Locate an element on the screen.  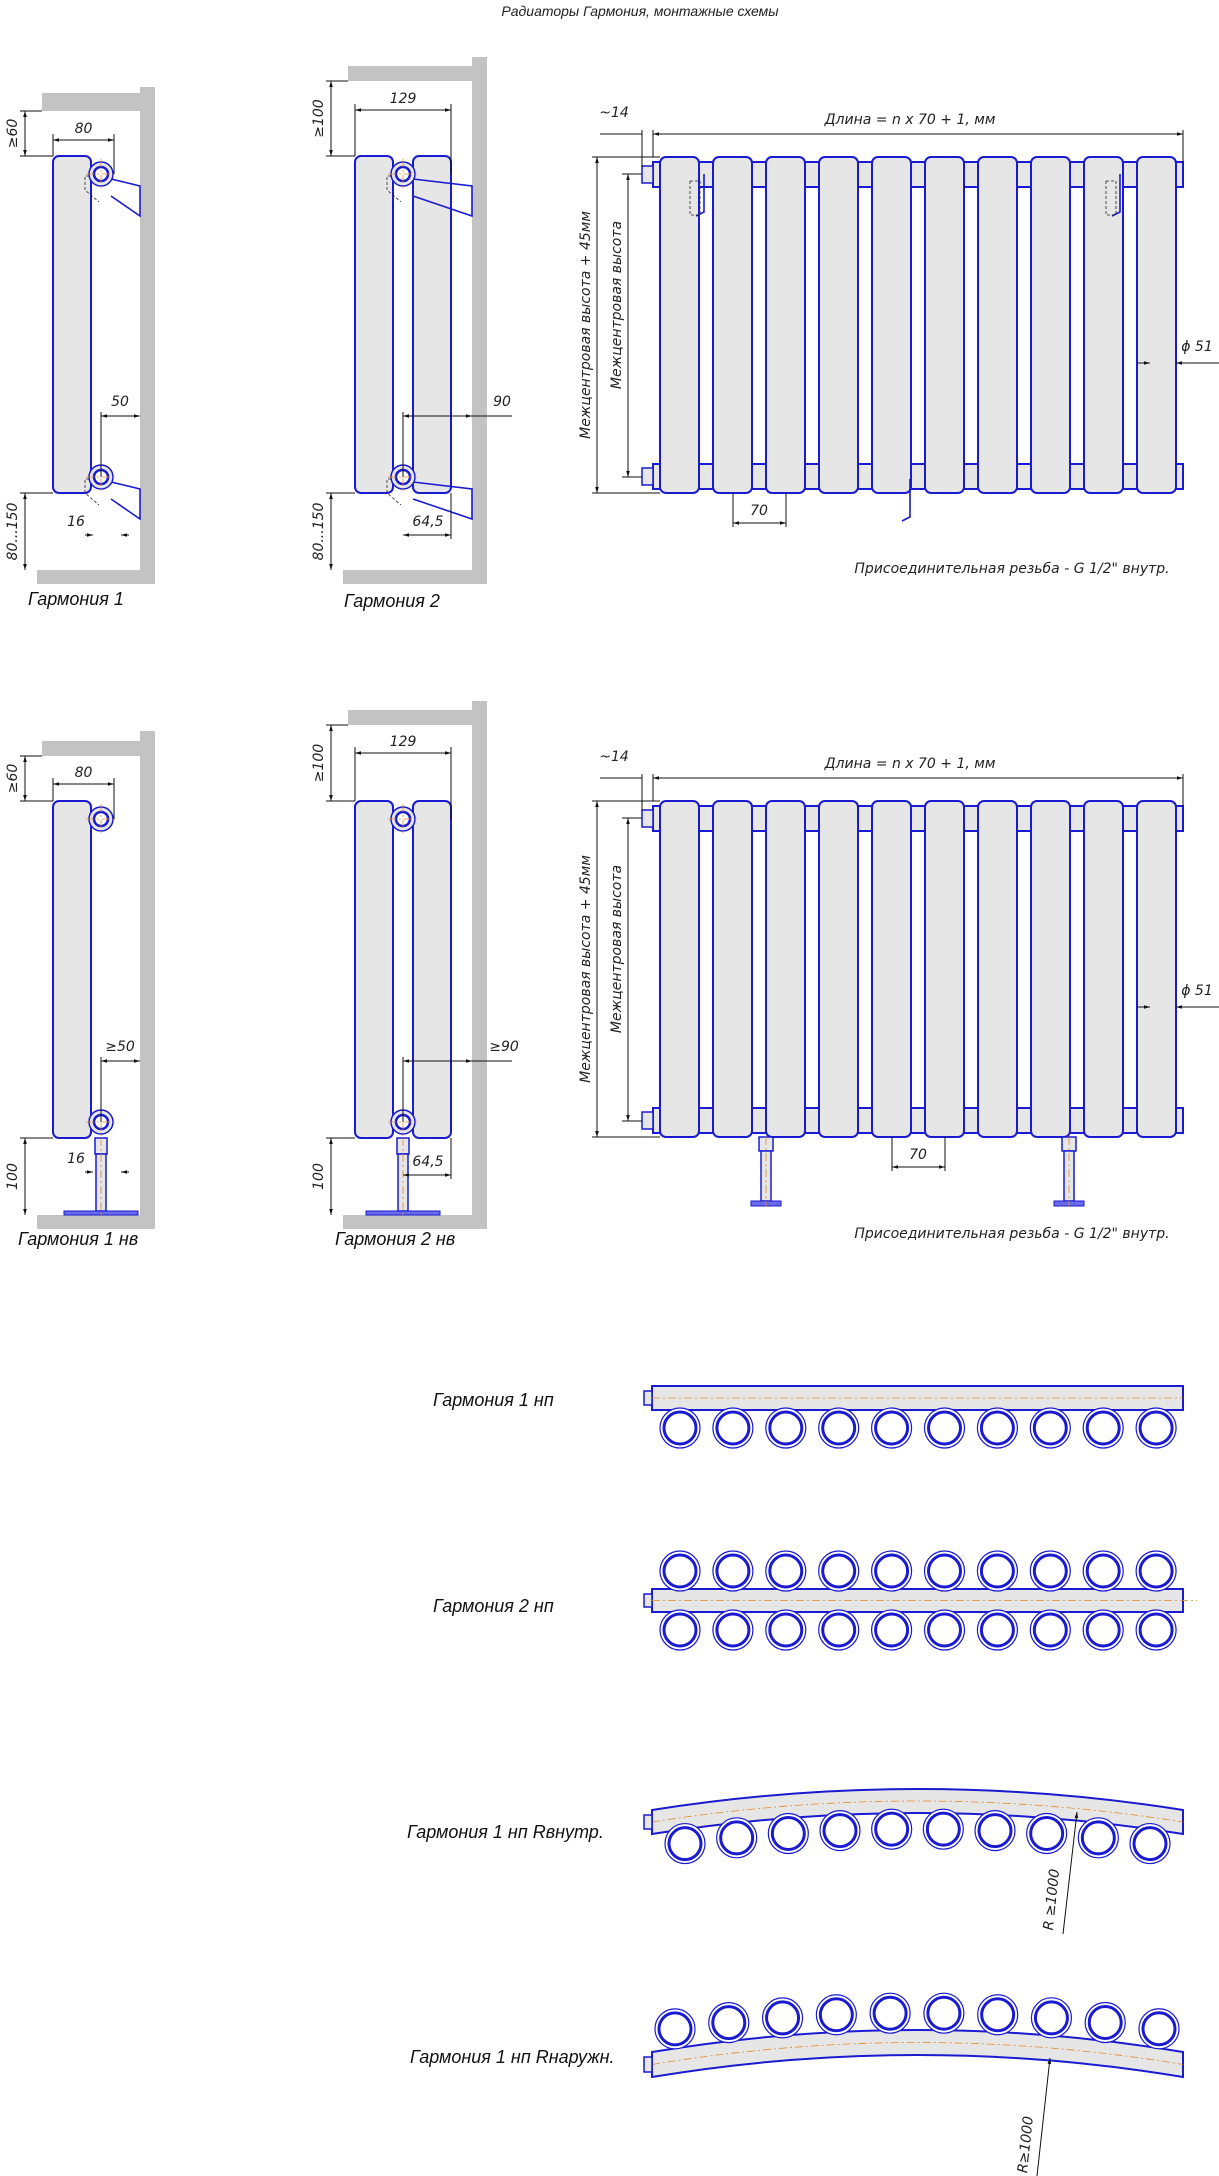
dim-wall-gap-text: ≥90 is located at coordinates (504, 1047).